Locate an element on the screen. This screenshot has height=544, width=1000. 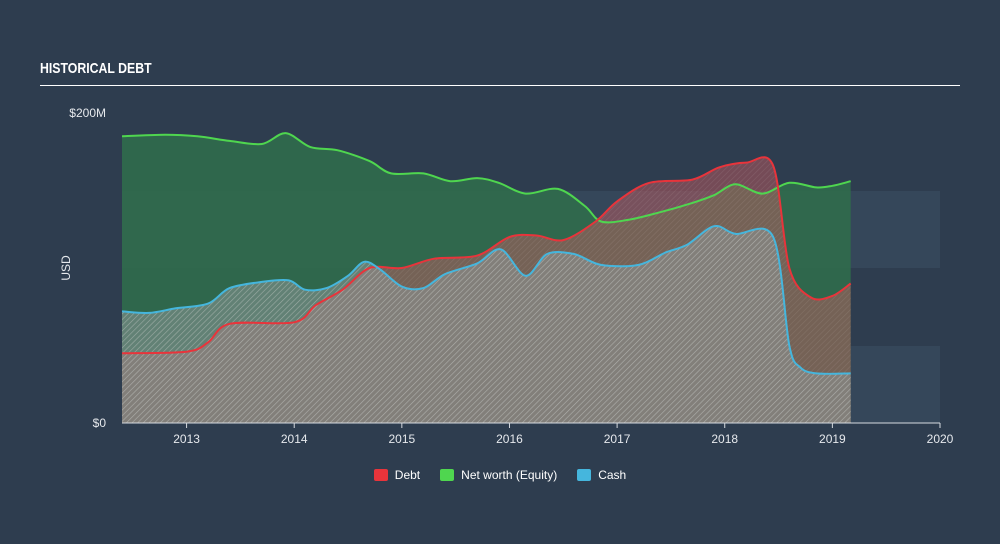
x-tick-label-2013: 2013 is located at coordinates (186, 439).